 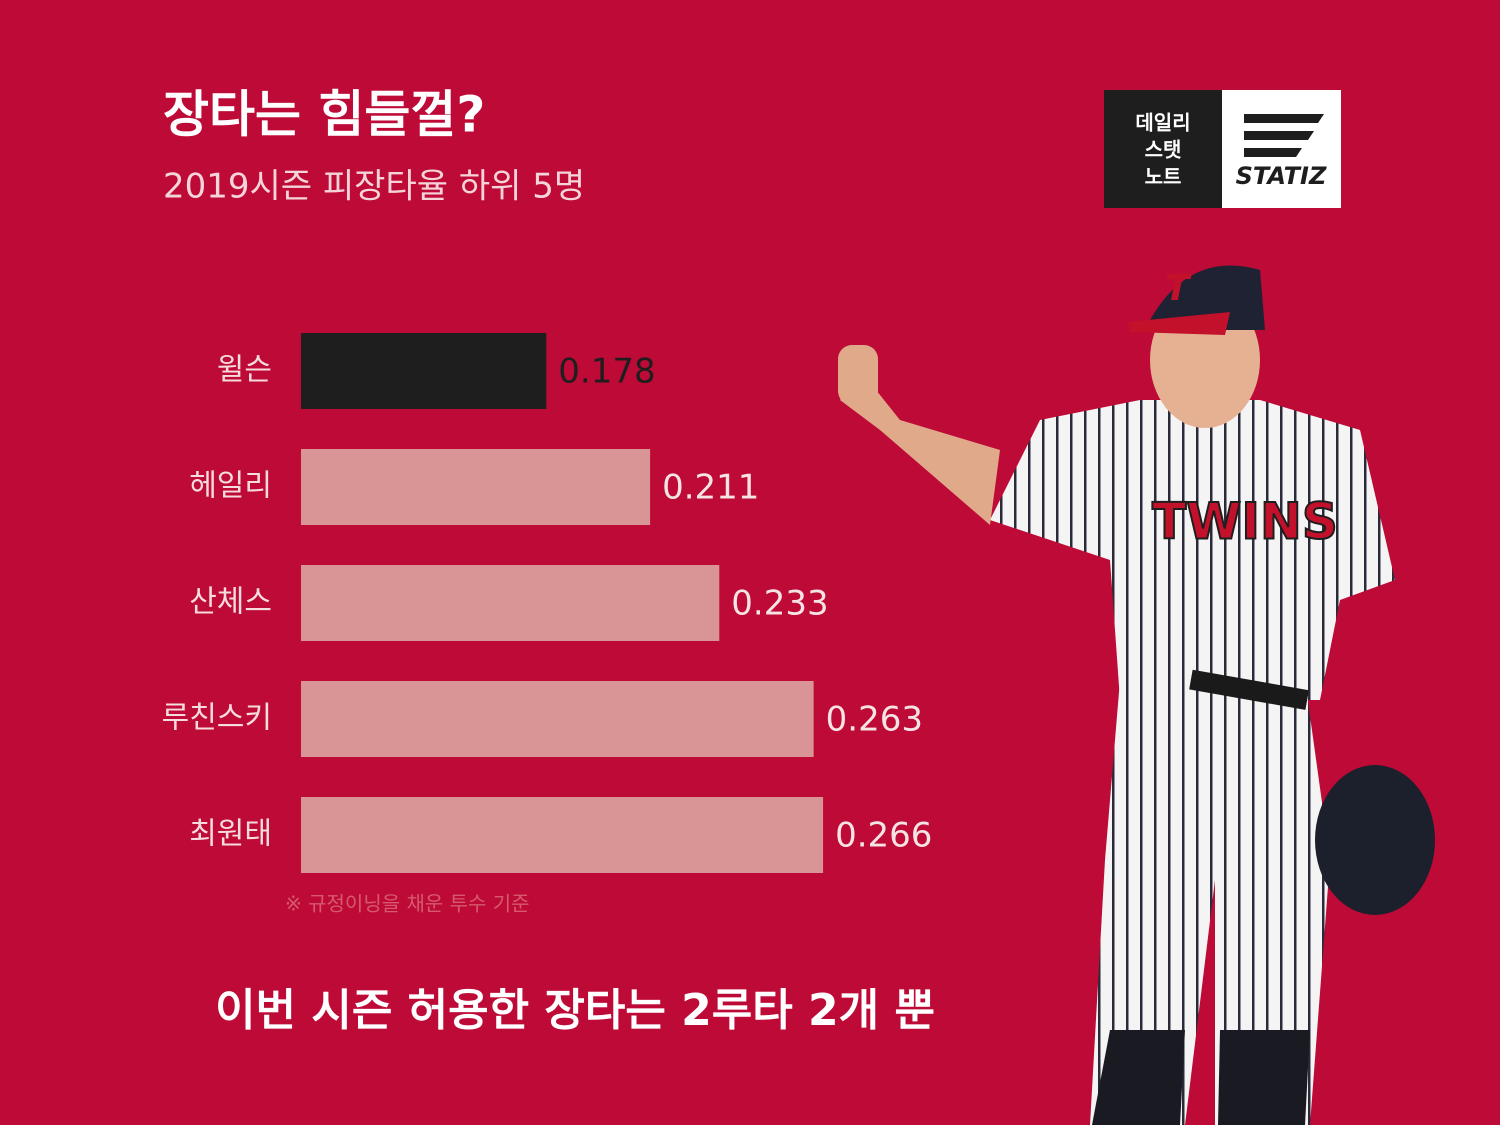 What do you see at coordinates (324, 115) in the screenshot?
I see `chart-title: 장타는 힘들껄?` at bounding box center [324, 115].